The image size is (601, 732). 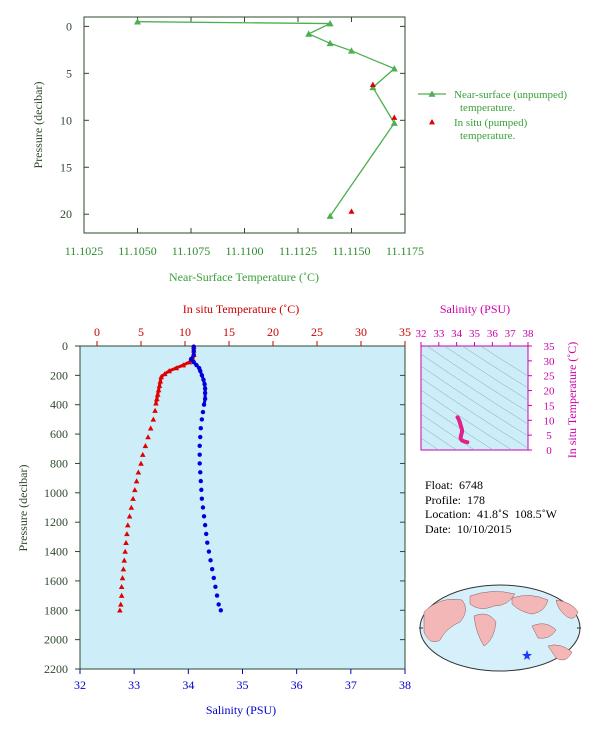 What do you see at coordinates (97, 332) in the screenshot?
I see `temp-tick-label: 0` at bounding box center [97, 332].